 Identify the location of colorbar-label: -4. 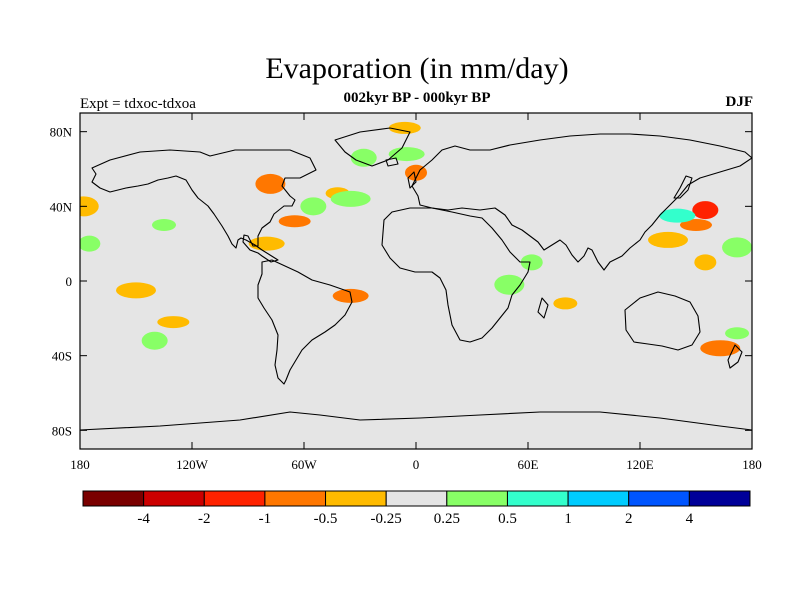
(143, 519).